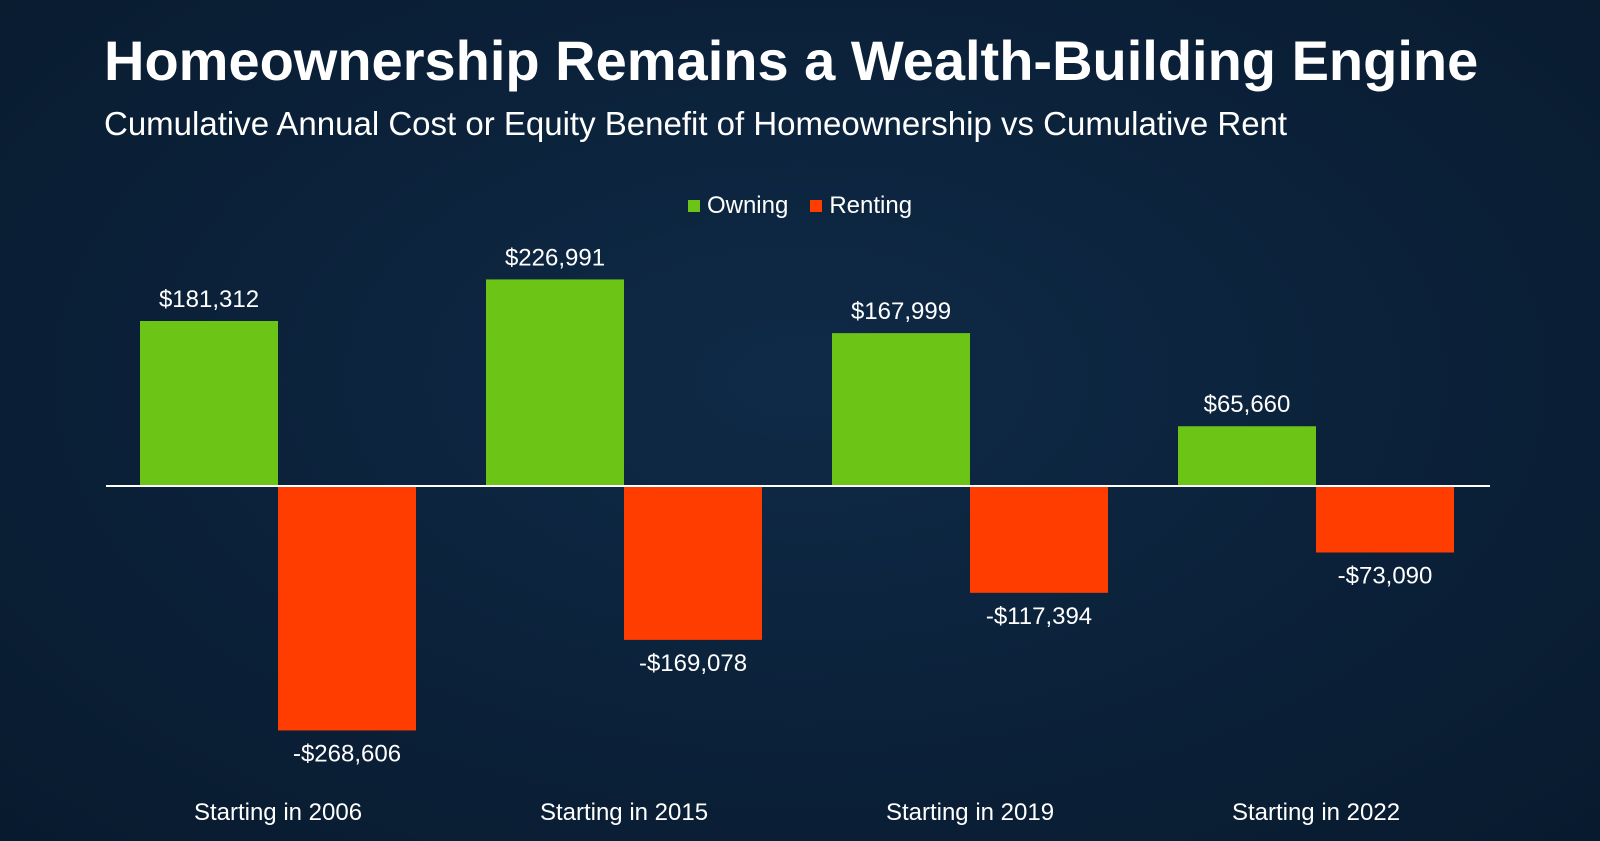  Describe the element at coordinates (1385, 576) in the screenshot. I see `data-label-renting-4: -$73,090` at that location.